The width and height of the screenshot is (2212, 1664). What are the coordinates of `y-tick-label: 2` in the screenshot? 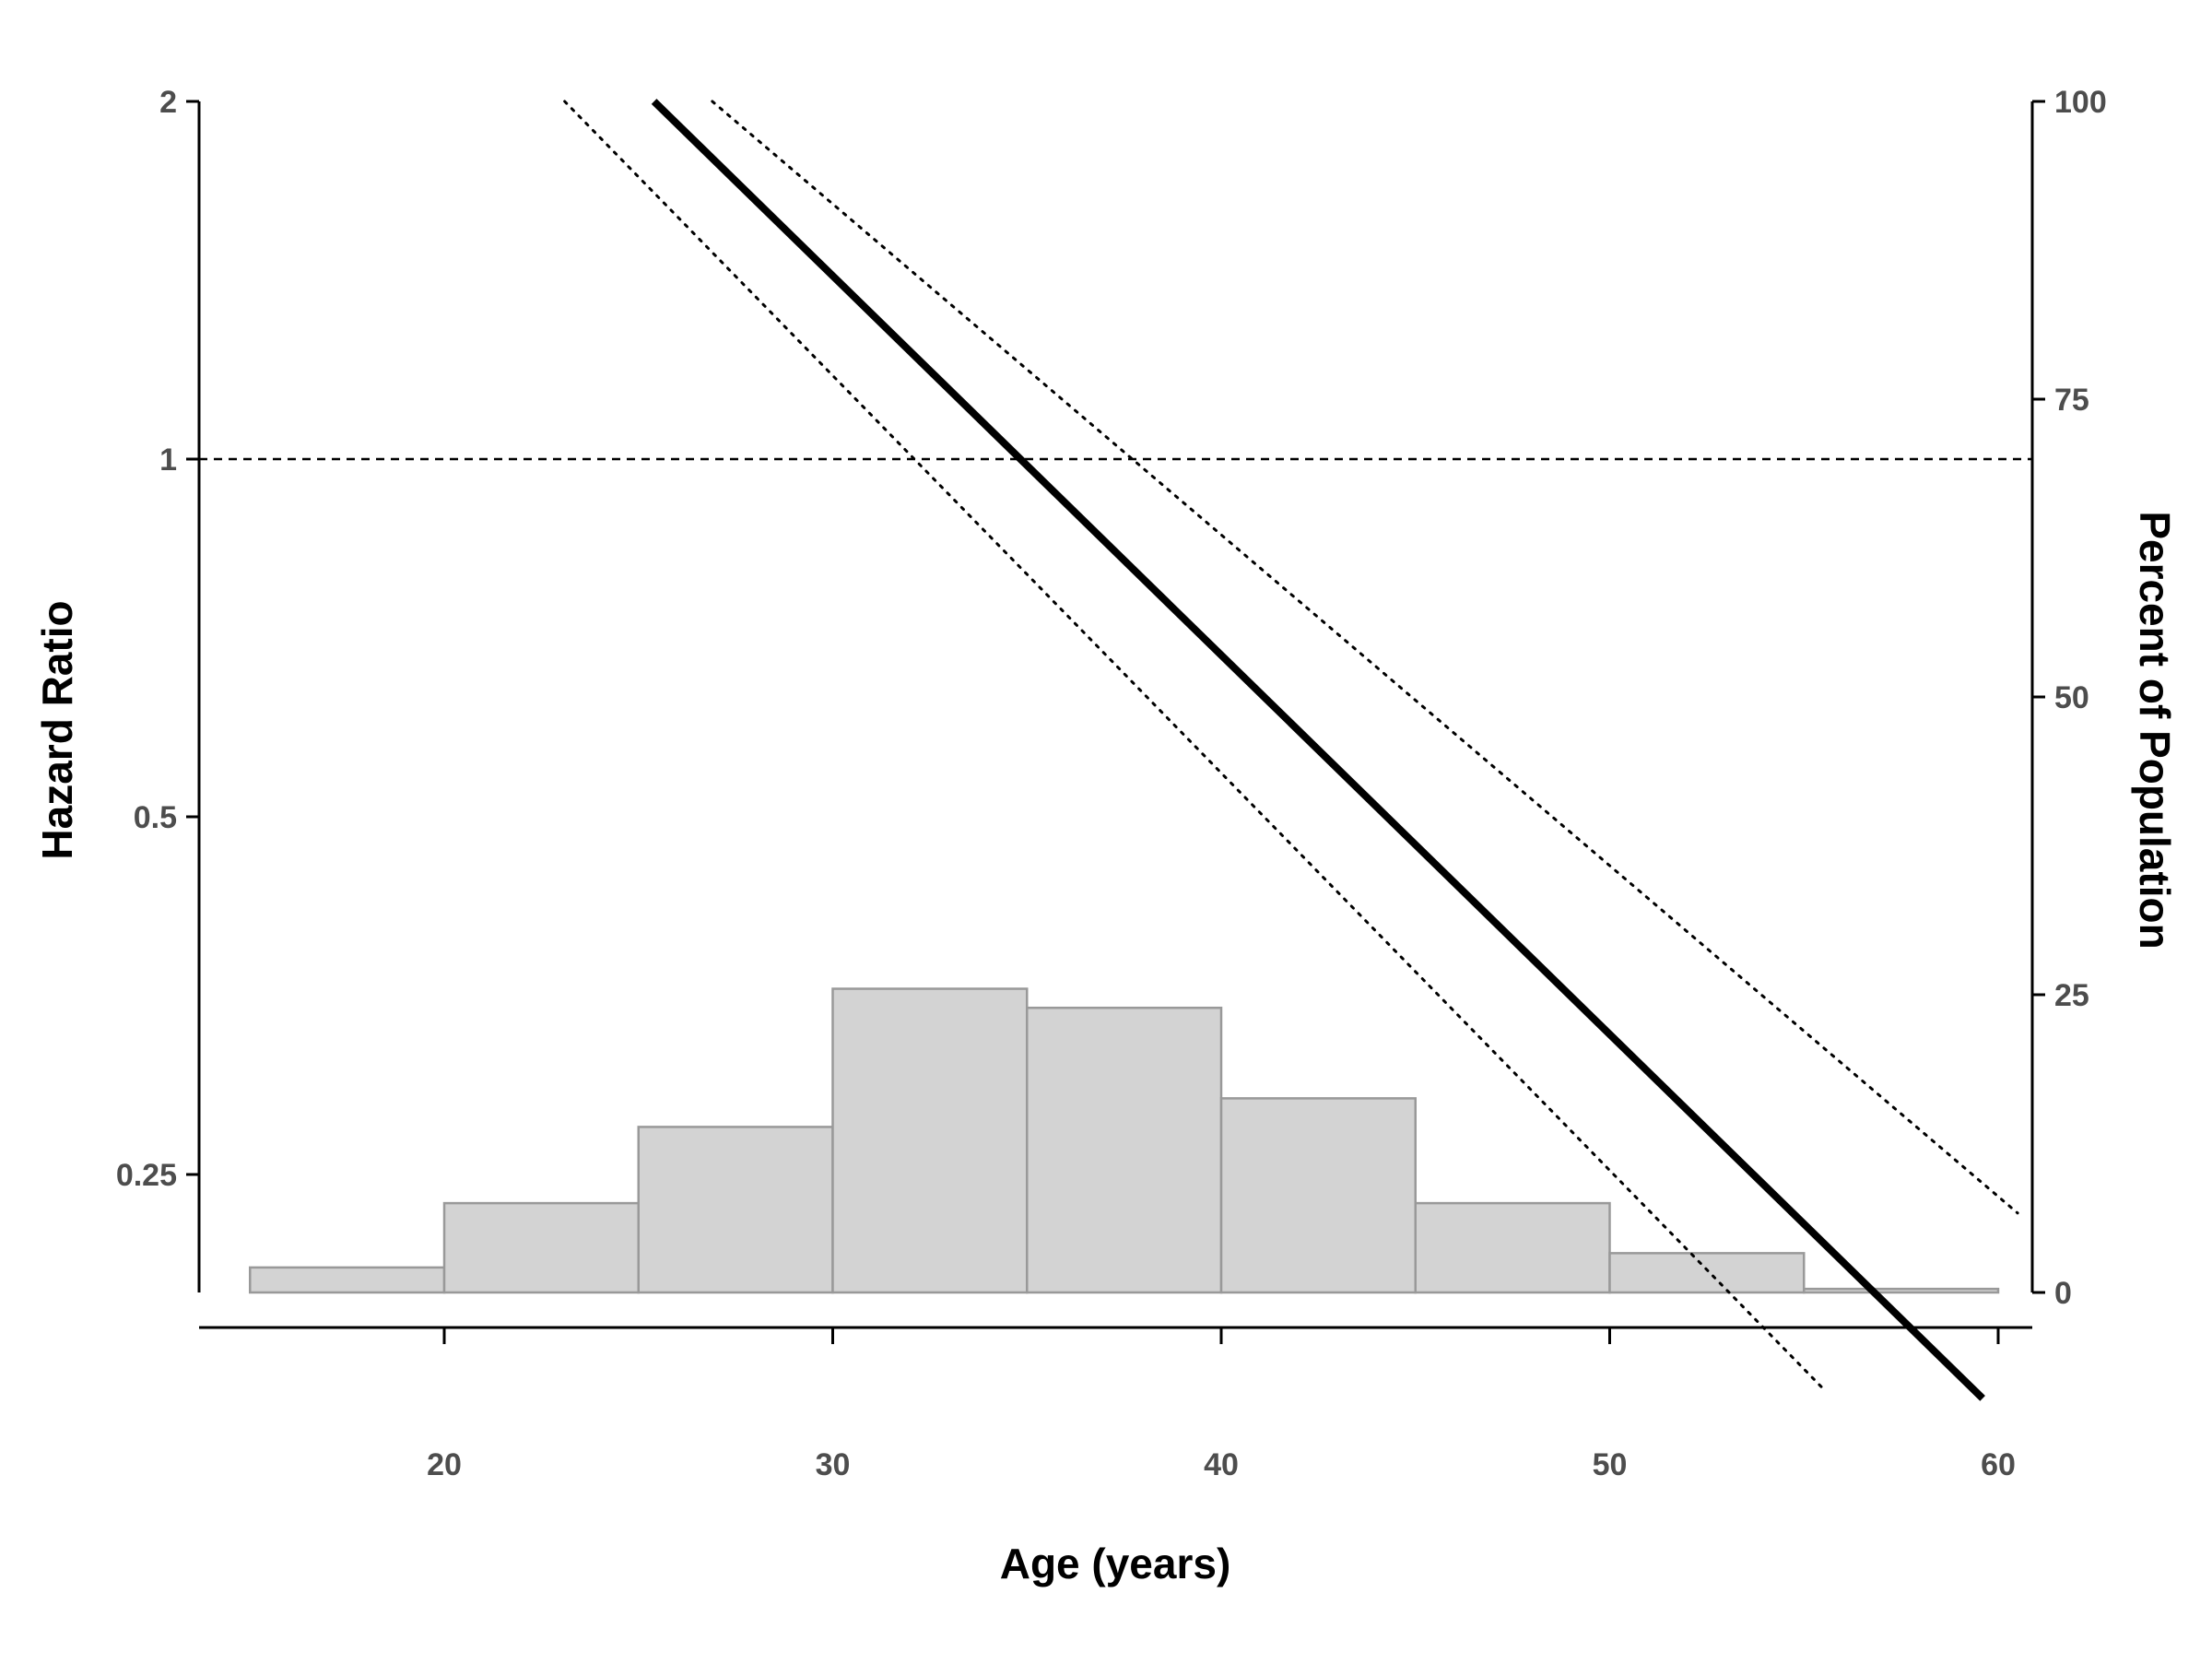 It's located at (168, 102).